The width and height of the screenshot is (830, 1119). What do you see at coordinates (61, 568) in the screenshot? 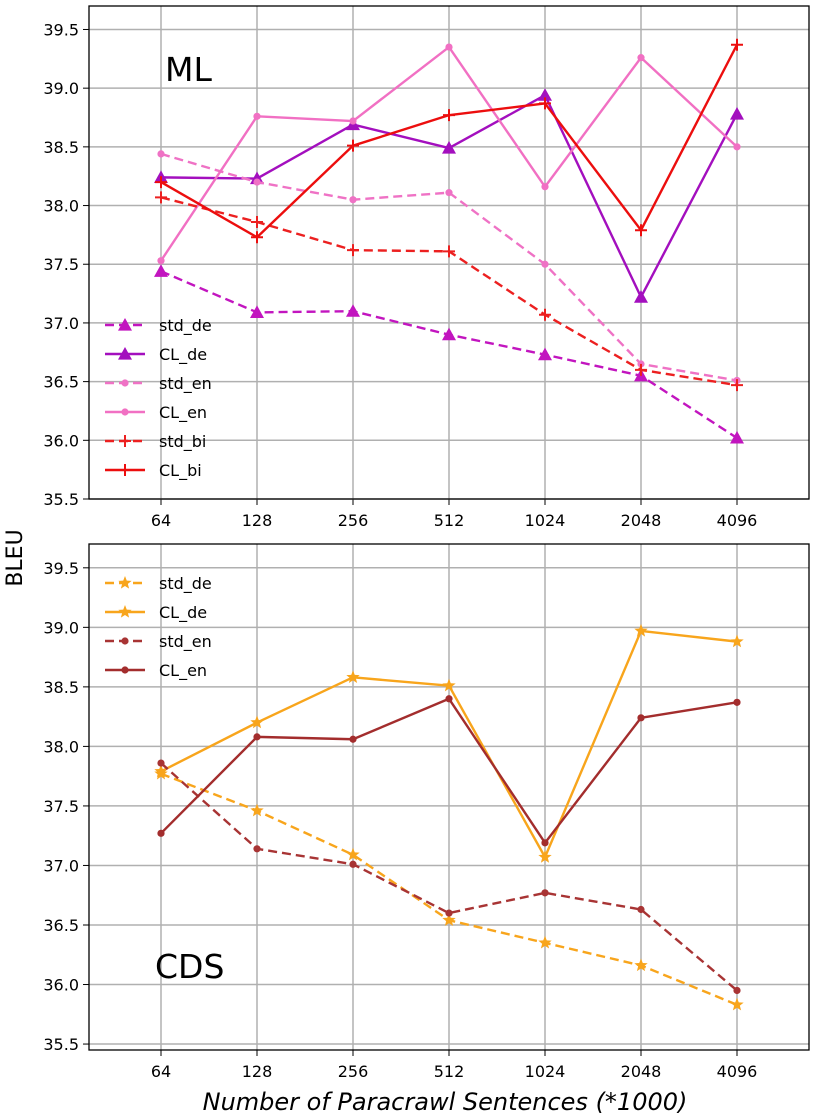
I see `y-tick-label: 39.5` at bounding box center [61, 568].